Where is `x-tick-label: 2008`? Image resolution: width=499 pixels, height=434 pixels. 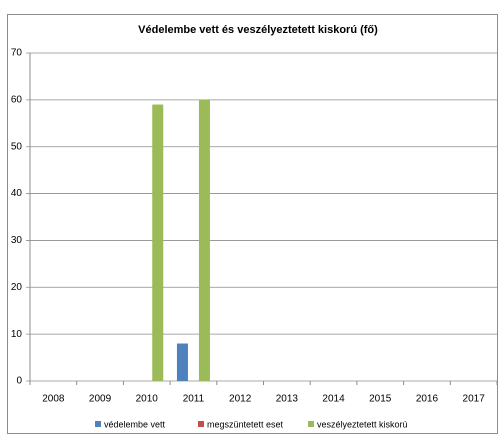 x-tick-label: 2008 is located at coordinates (53, 399).